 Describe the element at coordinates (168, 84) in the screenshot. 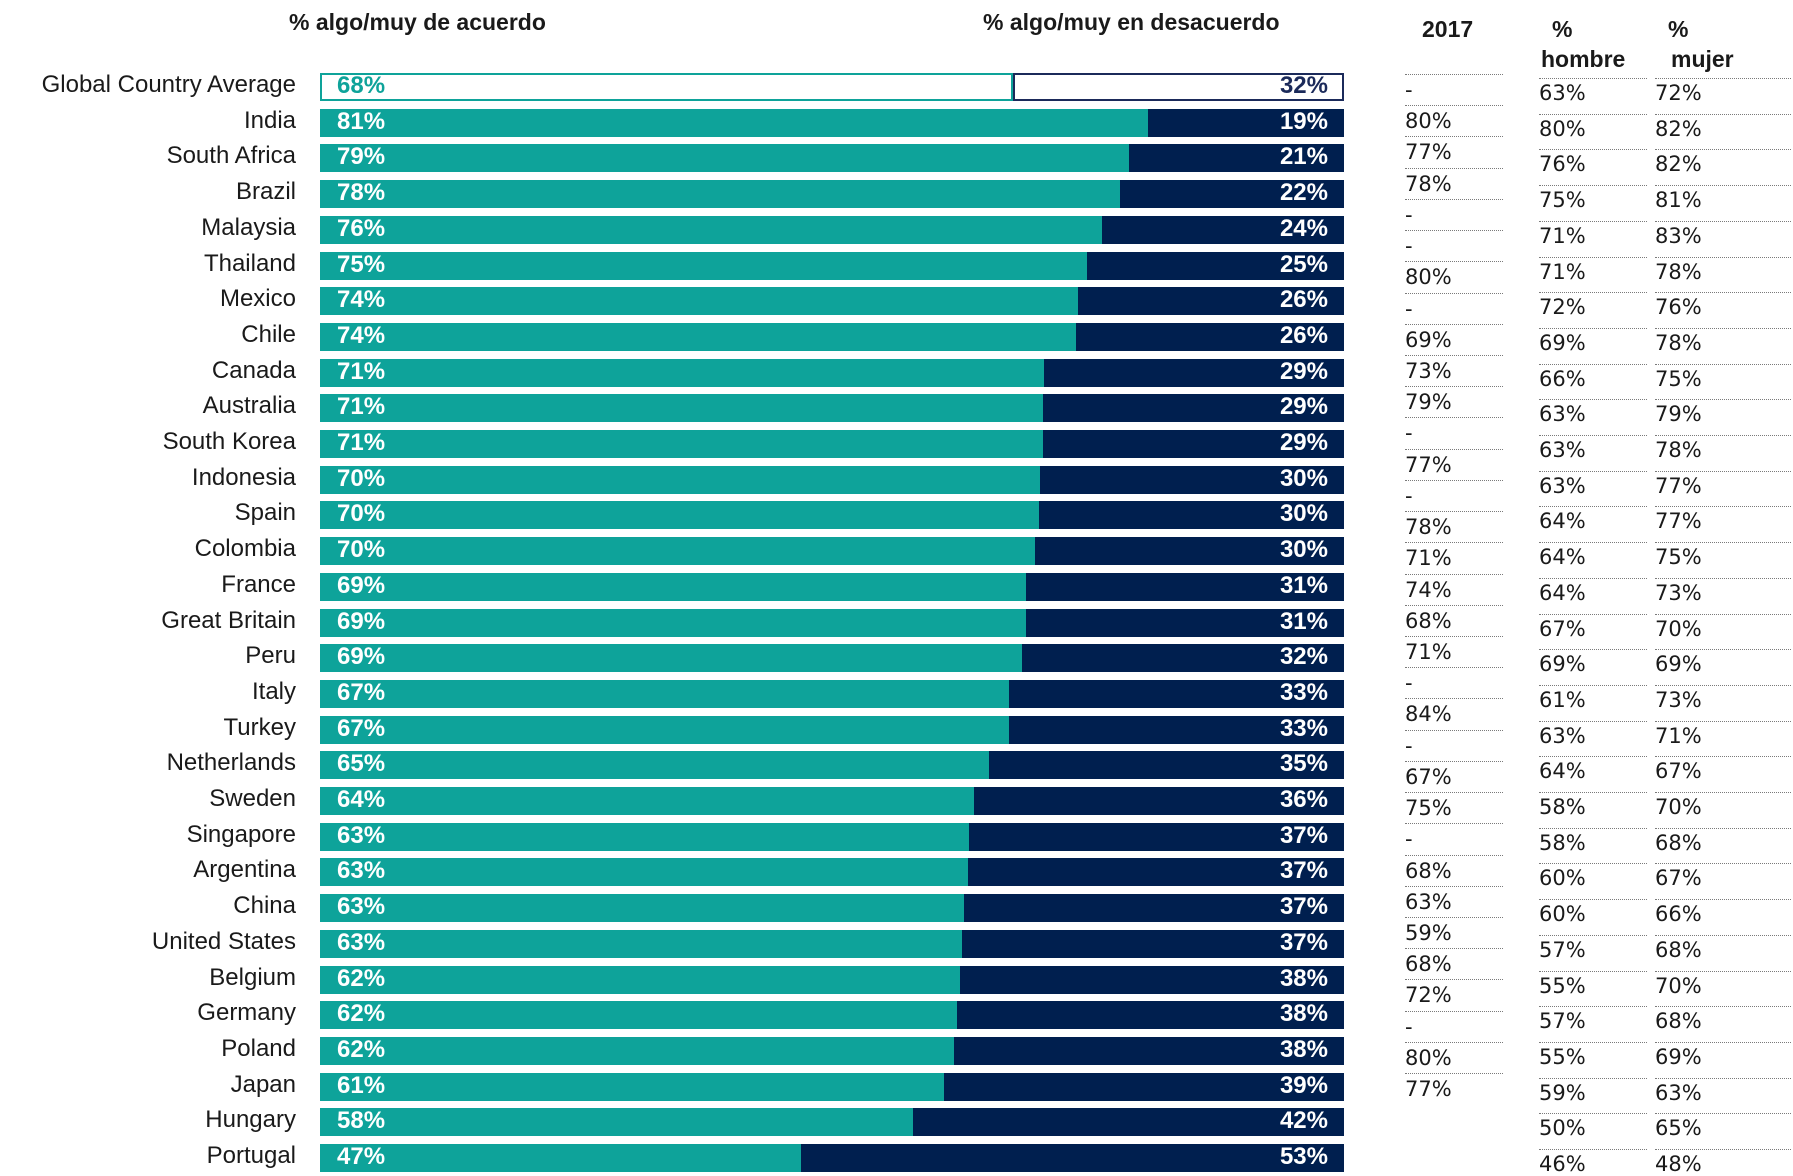

I see `category-label: Global Country Average` at that location.